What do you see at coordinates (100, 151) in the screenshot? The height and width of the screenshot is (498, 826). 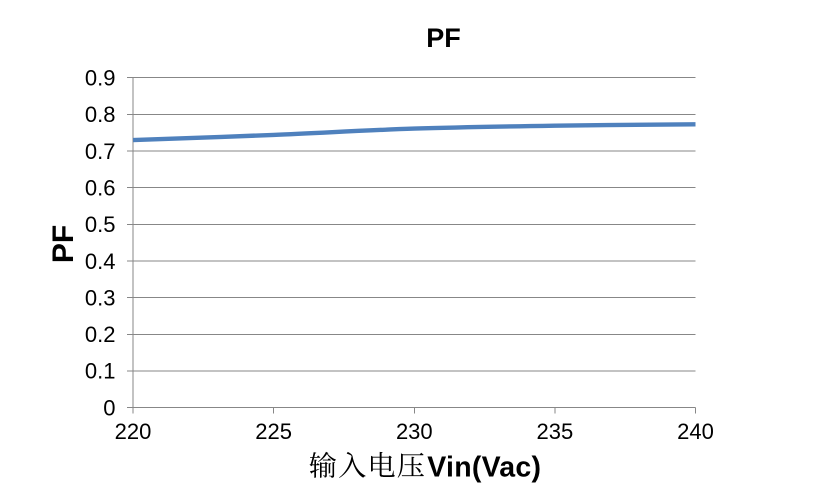 I see `svg-text: 0.7` at bounding box center [100, 151].